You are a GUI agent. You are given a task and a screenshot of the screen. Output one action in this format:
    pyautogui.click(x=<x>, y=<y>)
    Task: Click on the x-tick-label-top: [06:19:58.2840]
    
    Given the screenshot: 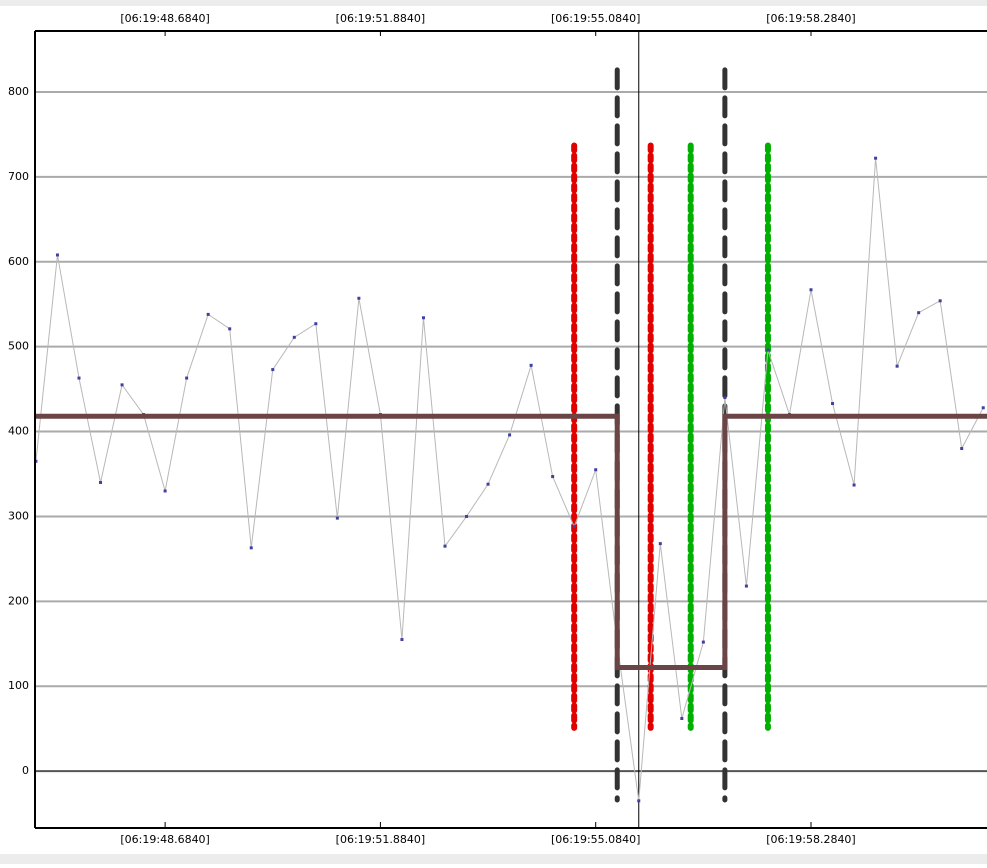 What is the action you would take?
    pyautogui.click(x=810, y=18)
    